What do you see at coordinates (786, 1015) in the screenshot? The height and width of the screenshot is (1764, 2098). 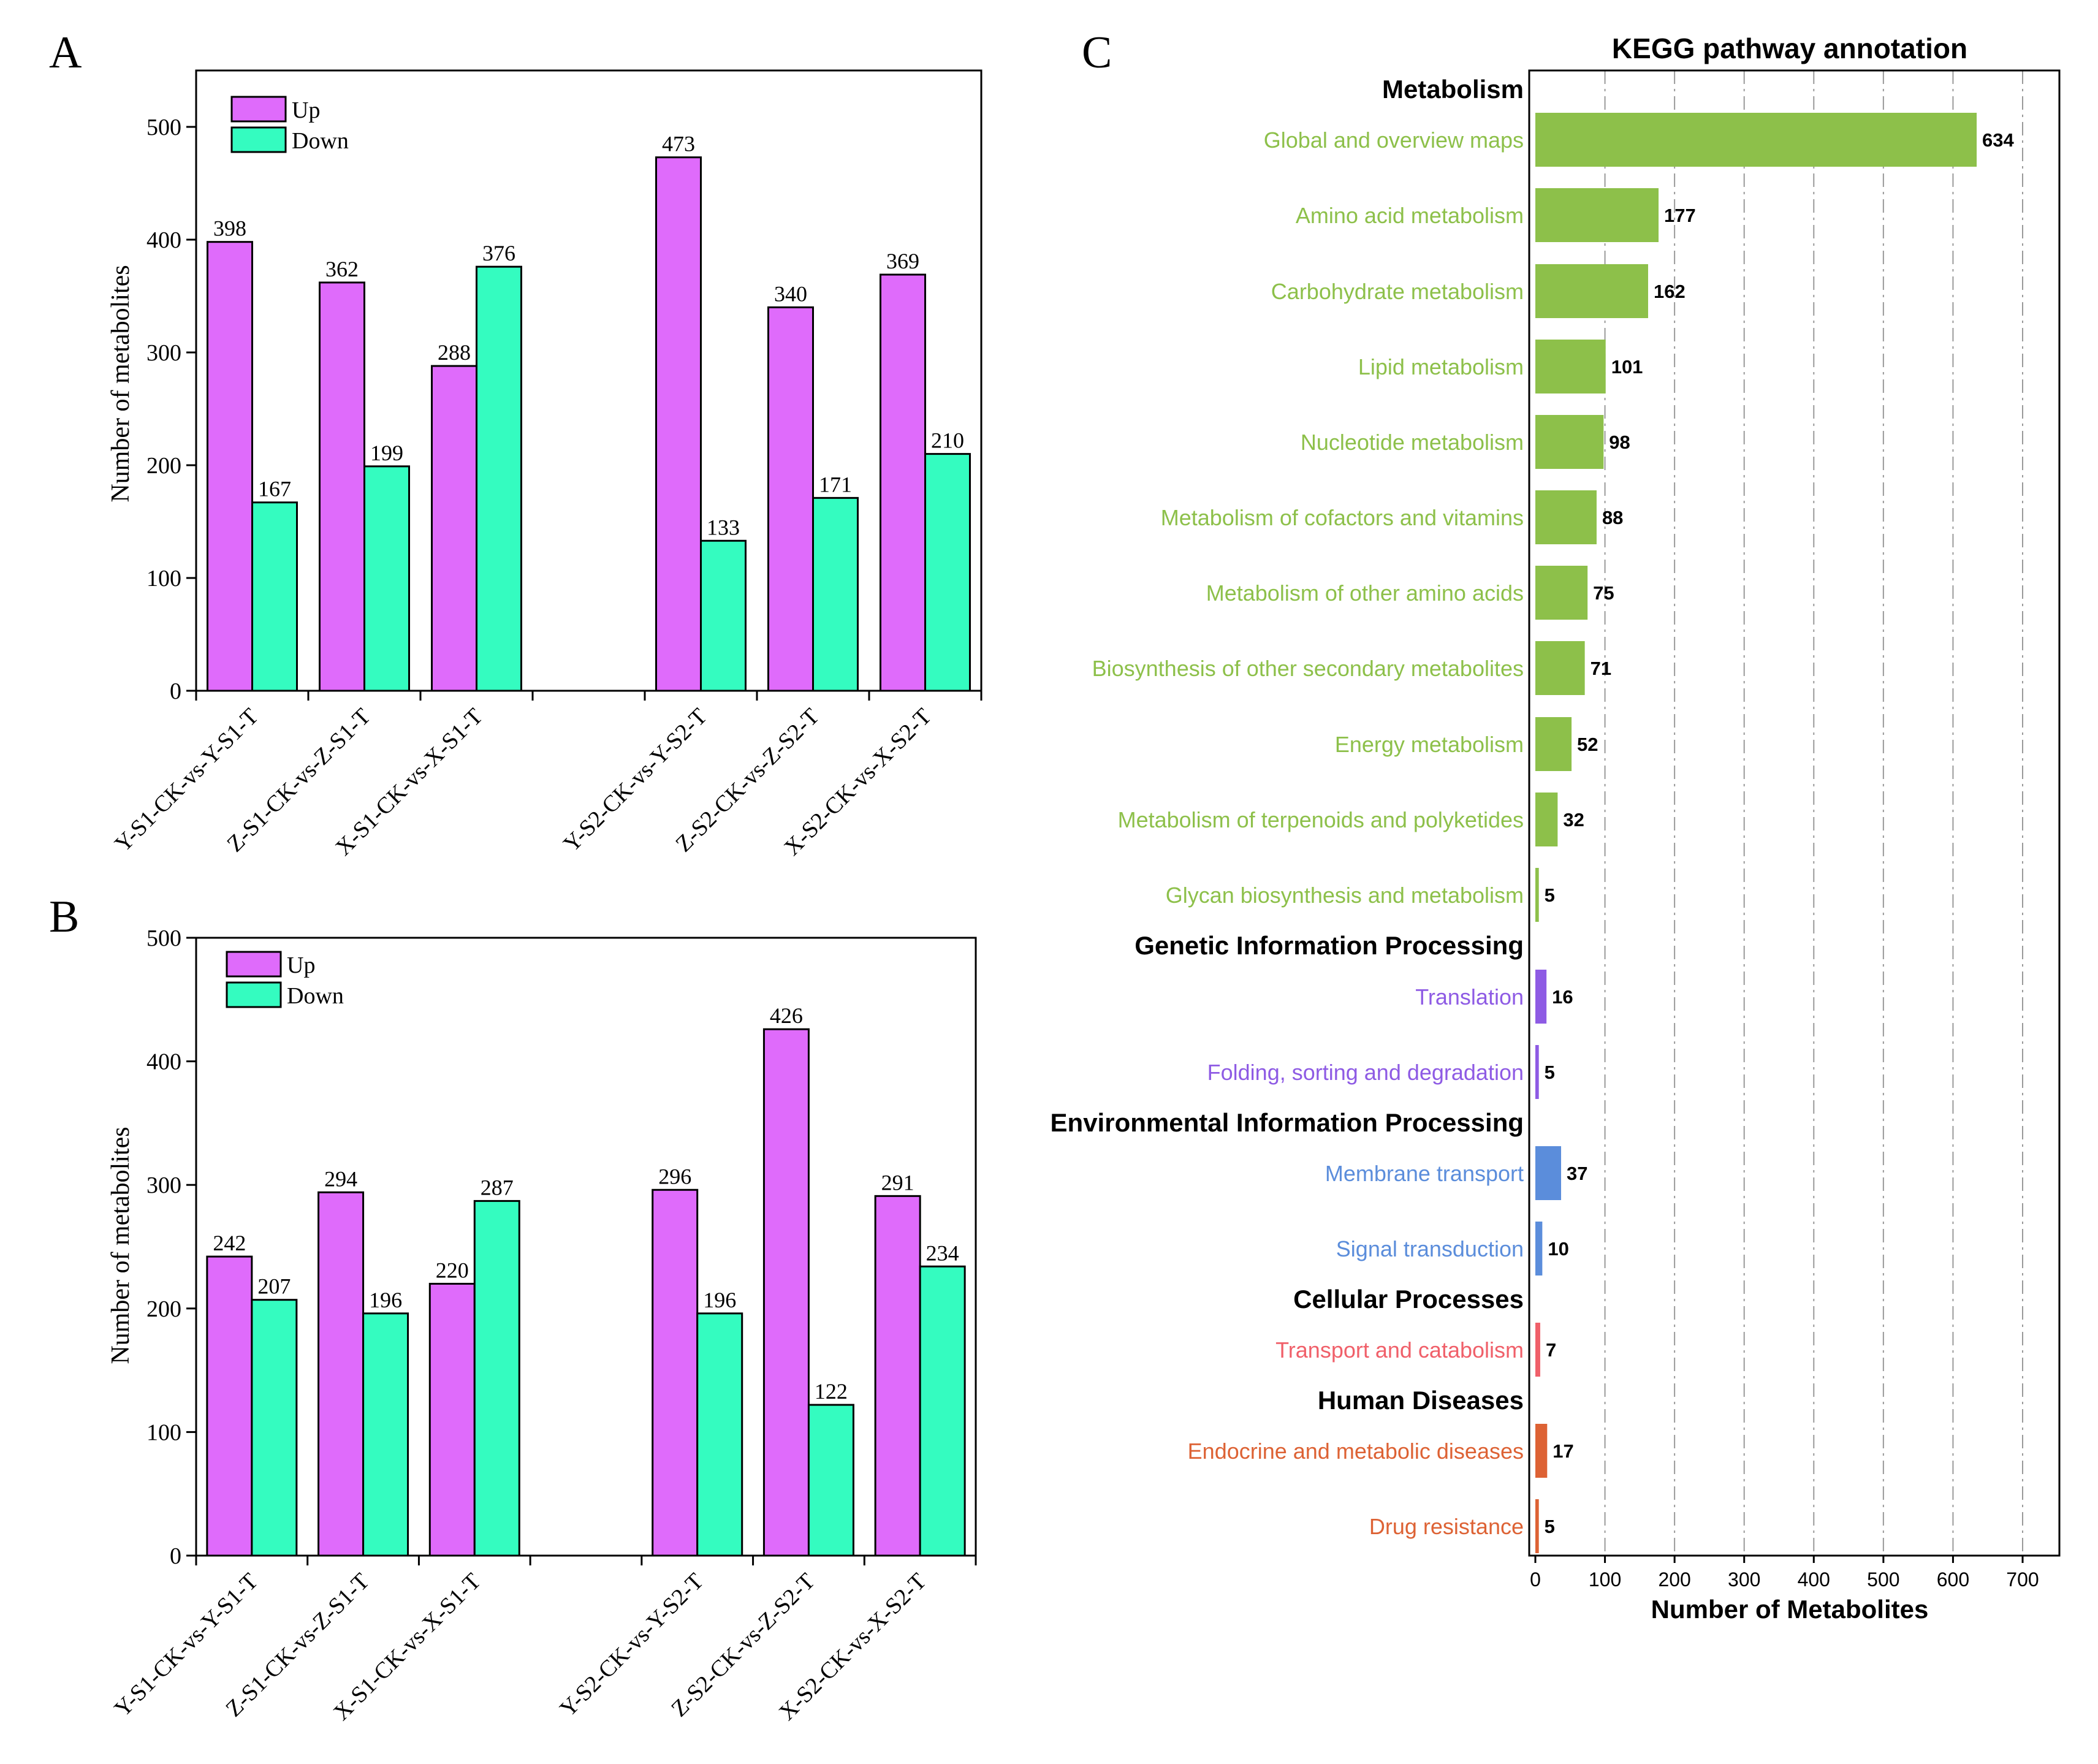 I see `bar-up-value-label: 426` at bounding box center [786, 1015].